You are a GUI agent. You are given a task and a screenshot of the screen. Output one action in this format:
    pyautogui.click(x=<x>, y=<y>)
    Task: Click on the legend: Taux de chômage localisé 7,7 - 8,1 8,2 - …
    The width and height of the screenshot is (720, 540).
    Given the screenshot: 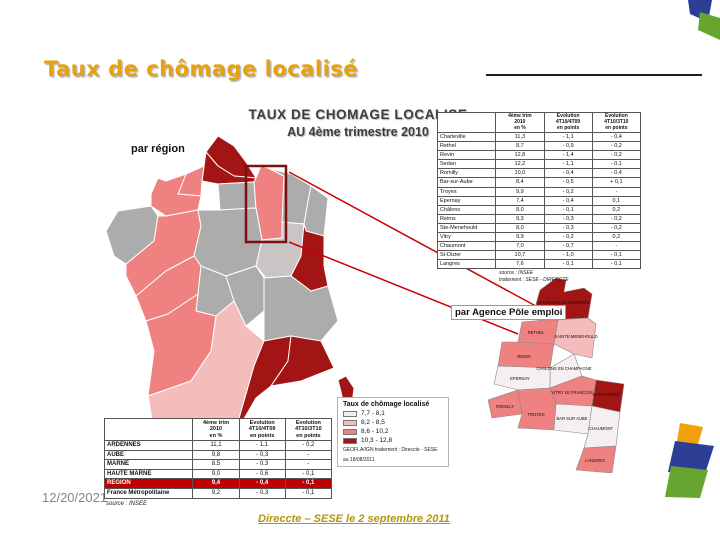 What is the action you would take?
    pyautogui.click(x=393, y=432)
    